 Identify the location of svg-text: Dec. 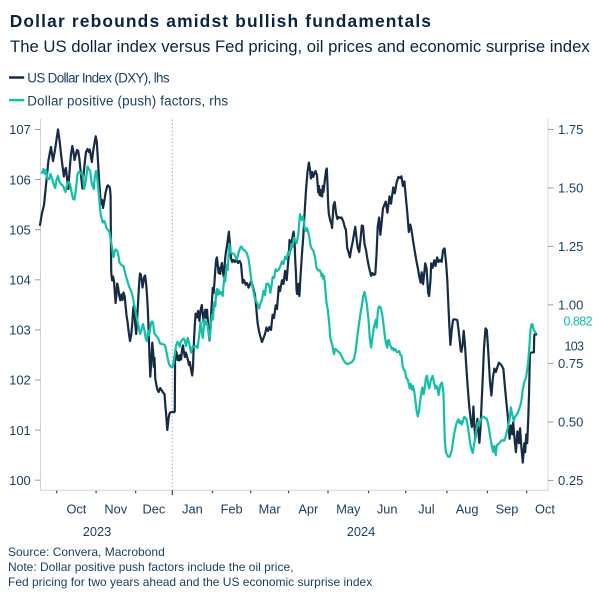
(154, 509).